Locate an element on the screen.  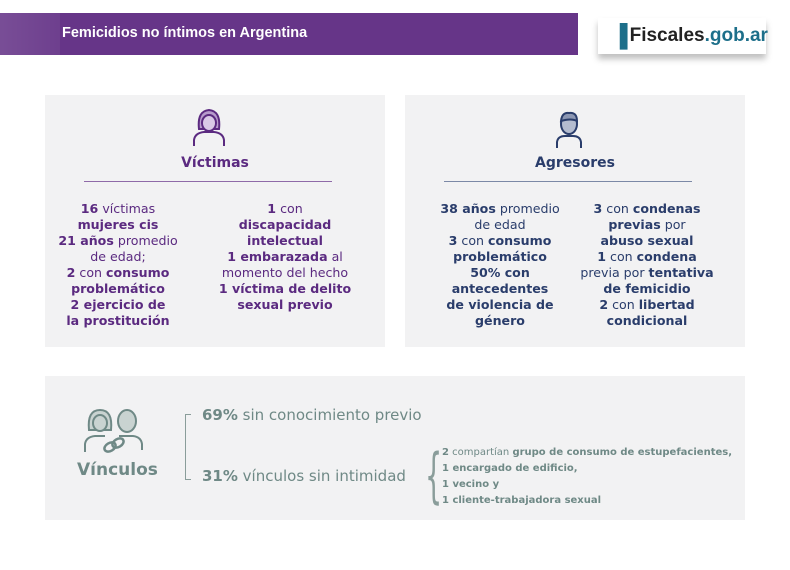
text-line: de edad; is located at coordinates (118, 257).